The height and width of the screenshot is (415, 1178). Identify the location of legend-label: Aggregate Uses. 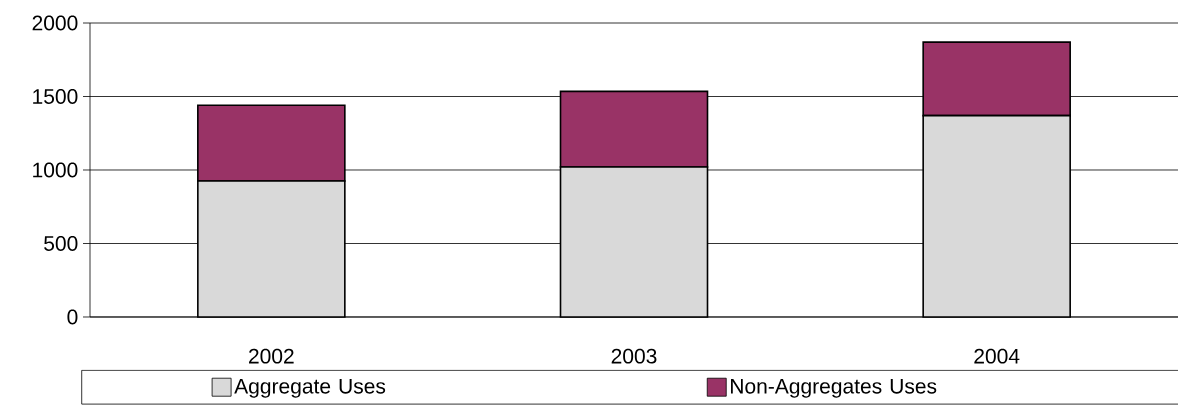
(310, 388).